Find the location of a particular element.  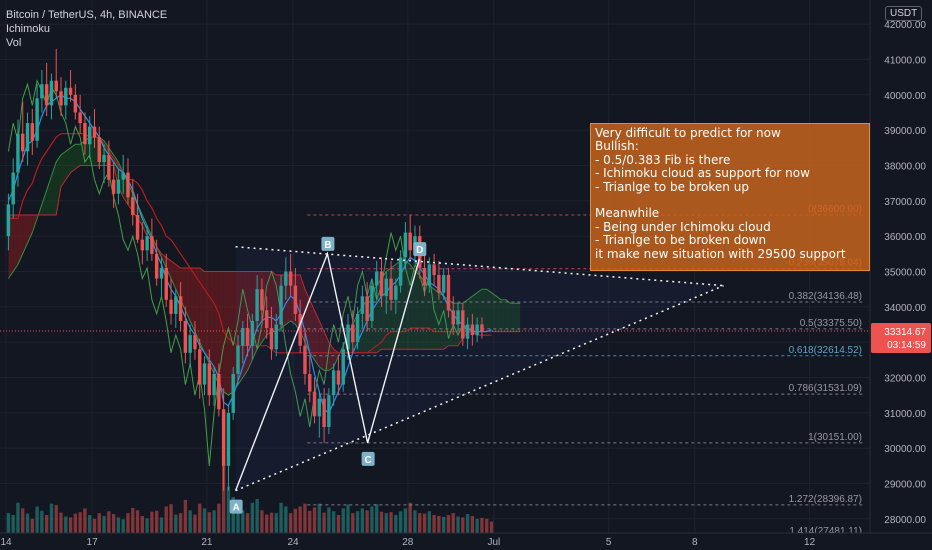

fib-level-label: 1.414(27481.11) is located at coordinates (825, 531).